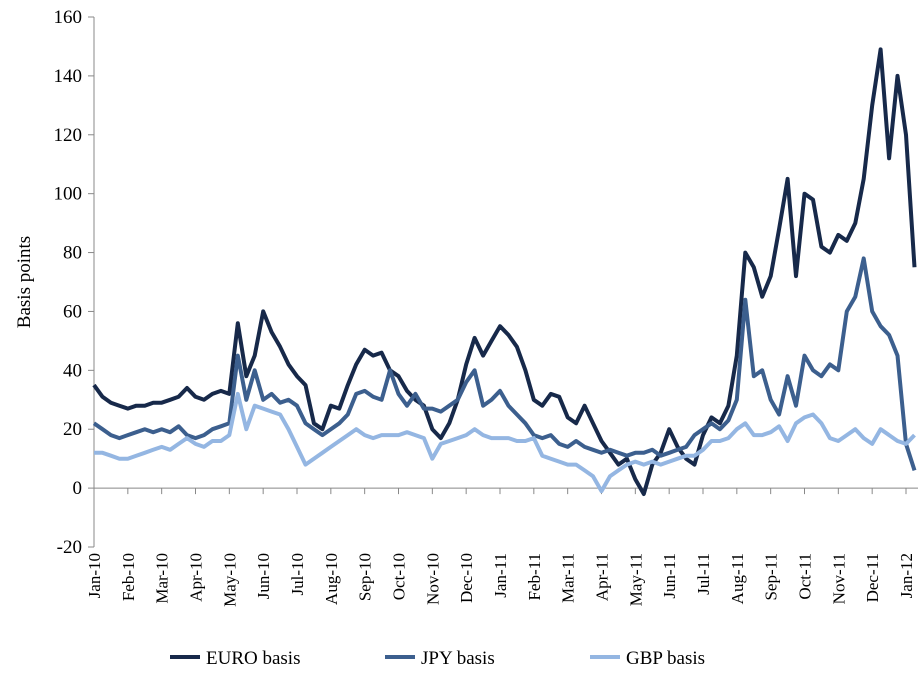  What do you see at coordinates (505, 442) in the screenshot?
I see `line-series` at bounding box center [505, 442].